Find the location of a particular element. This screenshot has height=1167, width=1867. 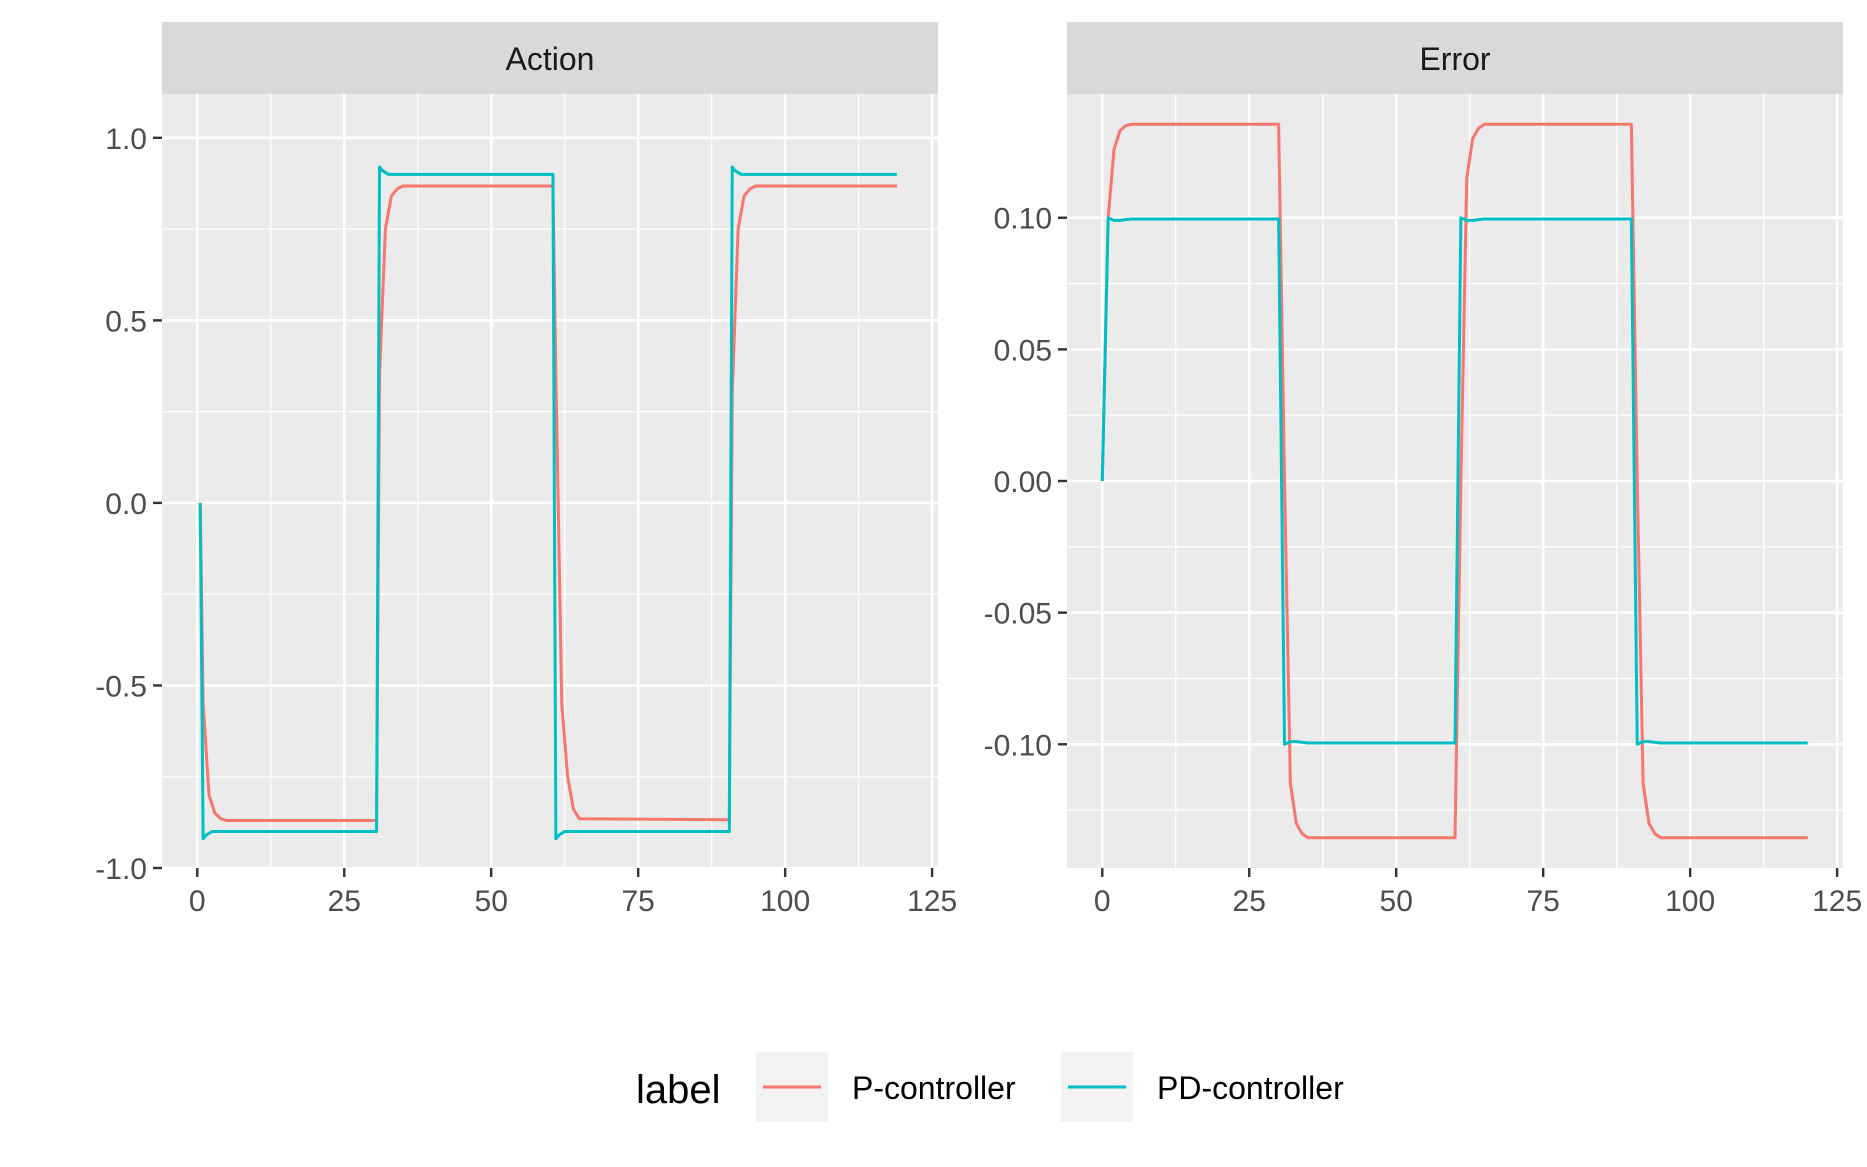

y-axis-ticks-action: -1.0 -0.5 0.0 0.5 1.0 is located at coordinates (121, 504).